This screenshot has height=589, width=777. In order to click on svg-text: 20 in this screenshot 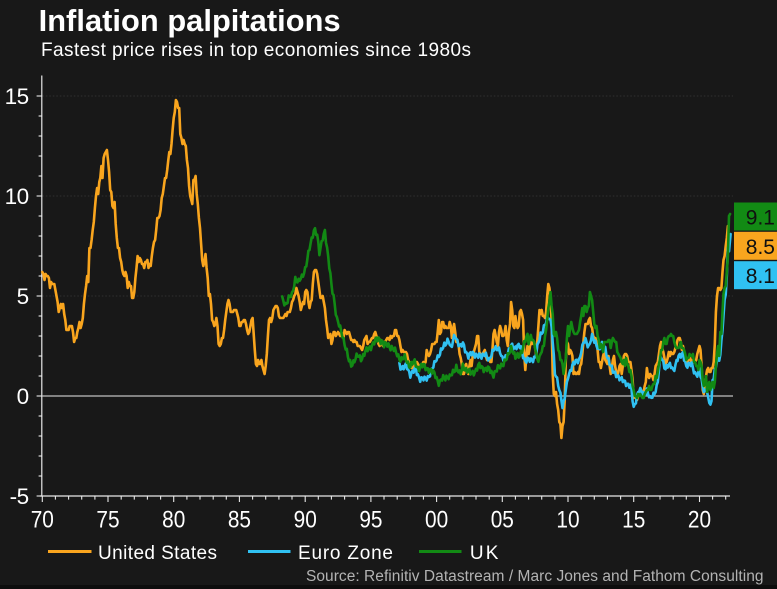, I will do `click(699, 519)`.